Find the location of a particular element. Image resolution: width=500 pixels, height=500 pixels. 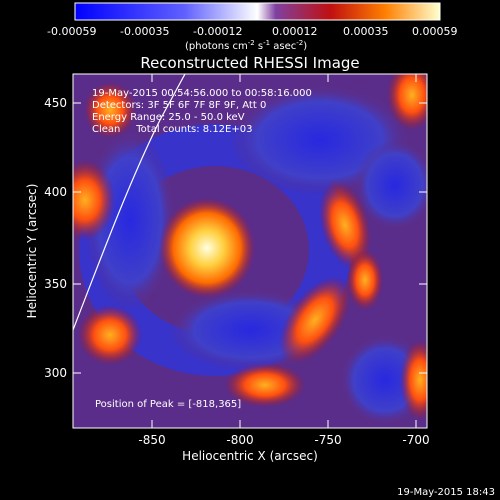

x-tick-label: -700 is located at coordinates (415, 440).